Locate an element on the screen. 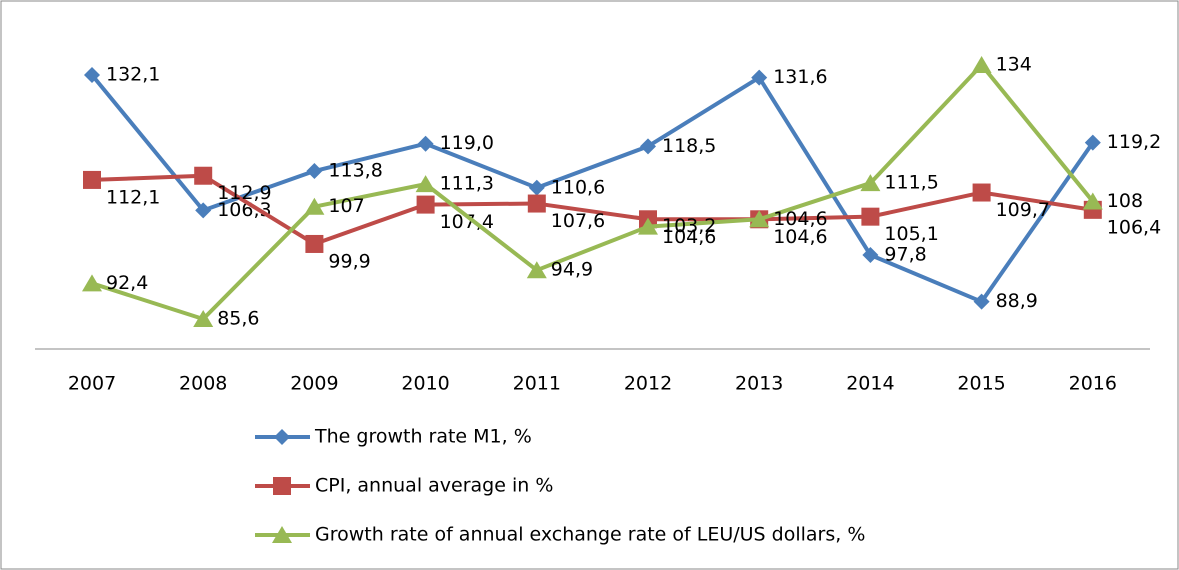  data-label: 105,1 is located at coordinates (911, 234).